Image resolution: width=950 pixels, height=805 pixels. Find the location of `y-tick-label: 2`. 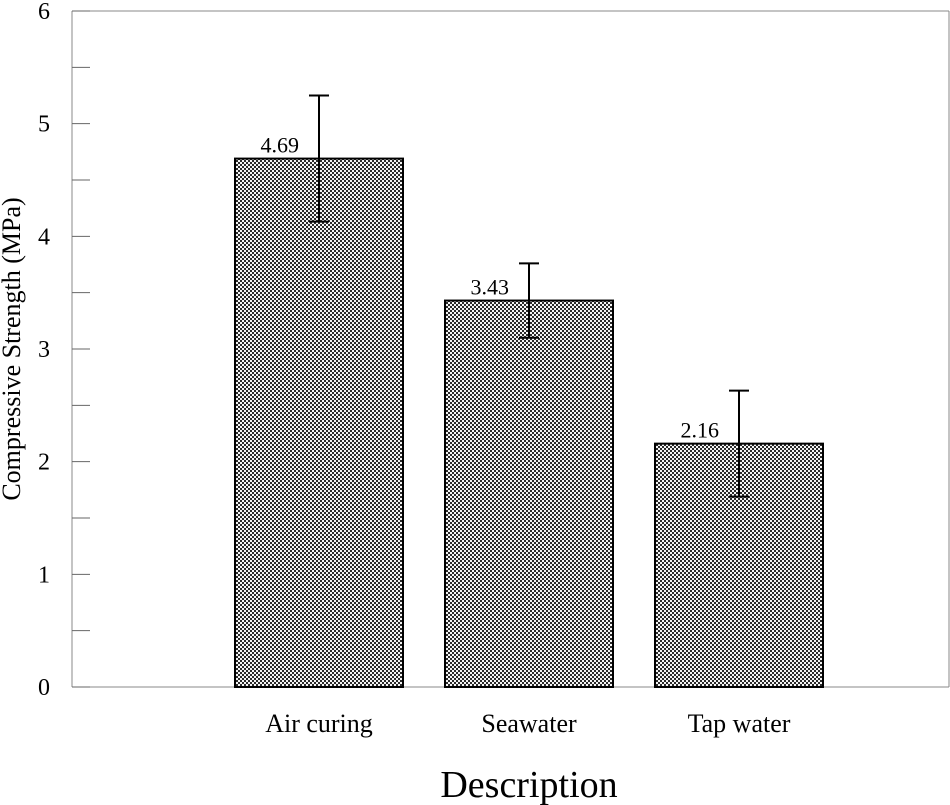

y-tick-label: 2 is located at coordinates (44, 463).